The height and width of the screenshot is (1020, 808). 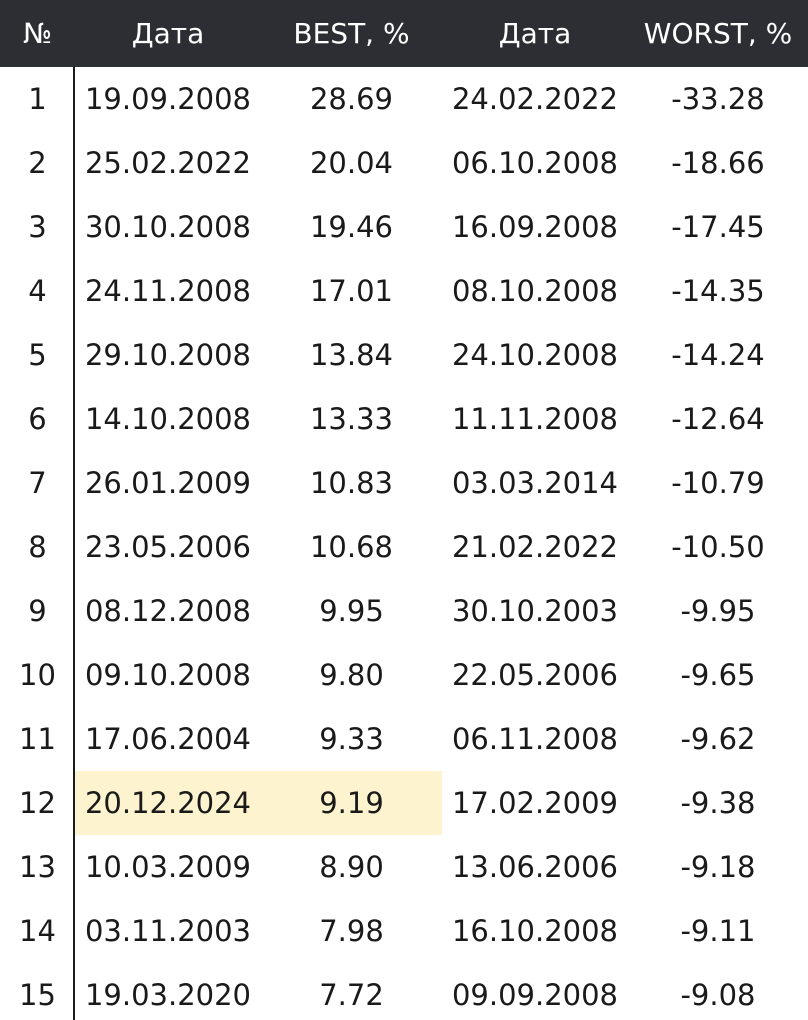 I want to click on best-date: 14.10.2008, so click(x=168, y=419).